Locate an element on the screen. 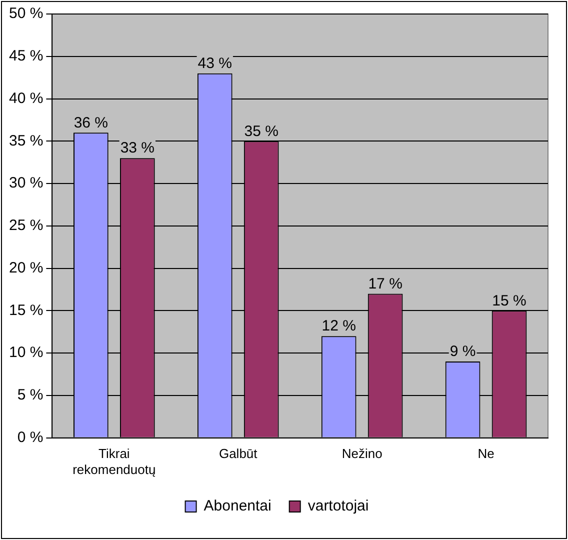  y-tick-label: 5 % is located at coordinates (30, 395).